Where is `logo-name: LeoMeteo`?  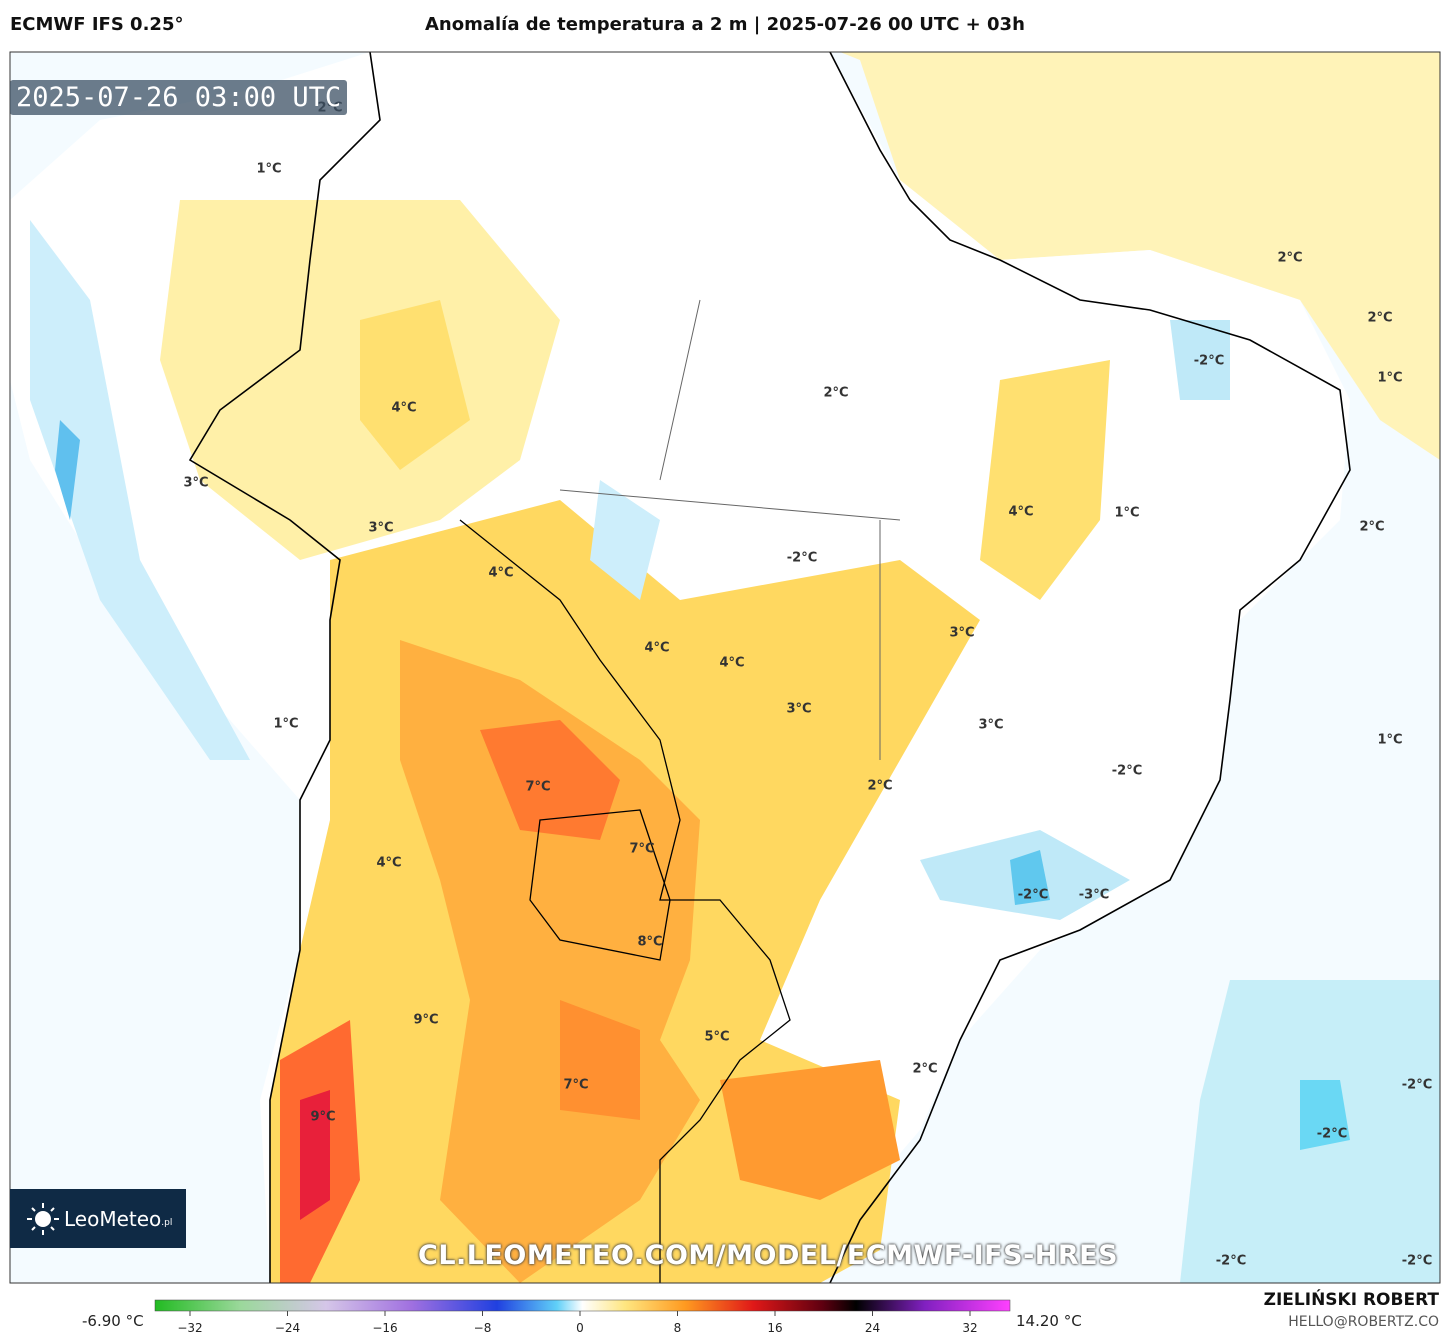 logo-name: LeoMeteo is located at coordinates (113, 1218).